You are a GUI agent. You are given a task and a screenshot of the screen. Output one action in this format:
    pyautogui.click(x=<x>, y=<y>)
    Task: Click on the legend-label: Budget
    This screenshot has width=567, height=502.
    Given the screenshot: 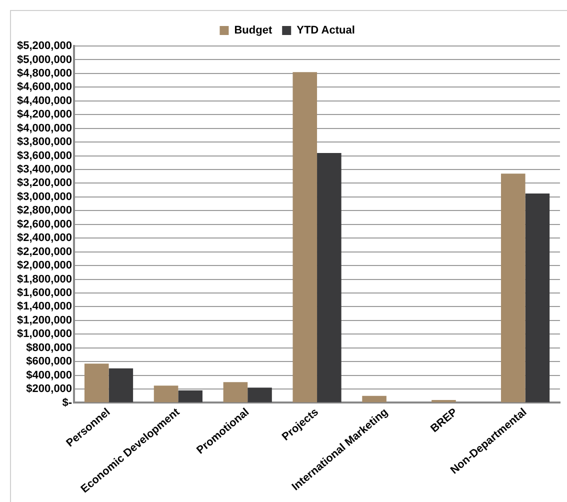 What is the action you would take?
    pyautogui.click(x=253, y=30)
    